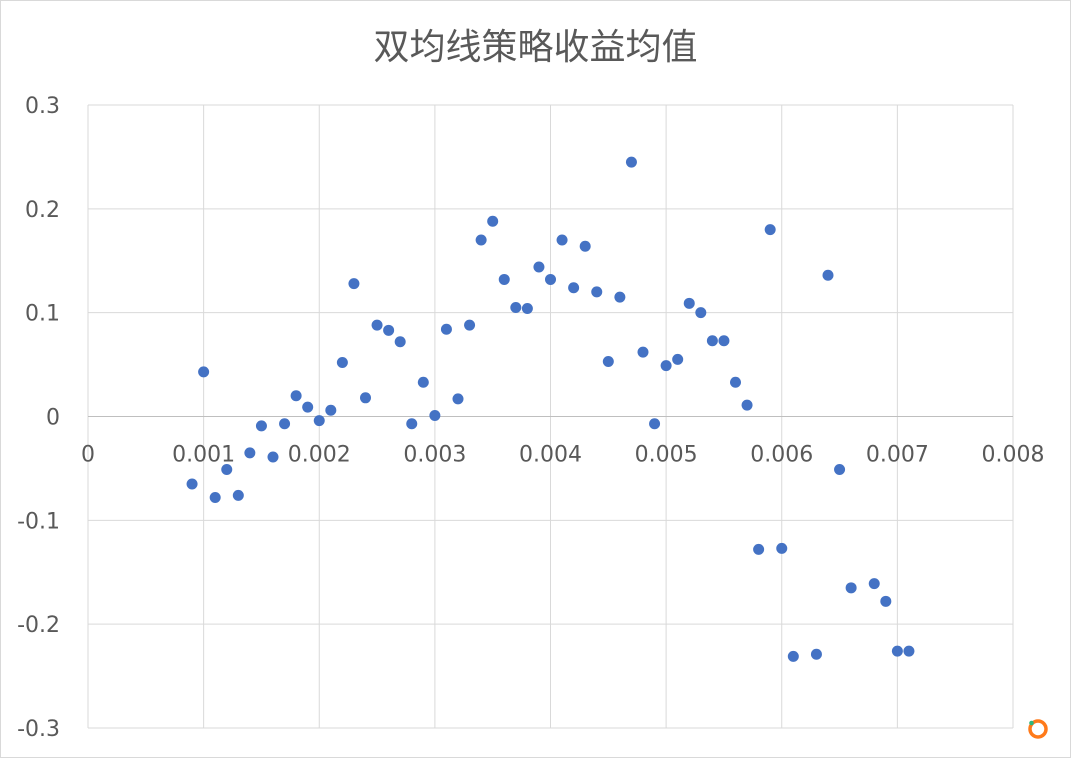 This screenshot has width=1071, height=758. Describe the element at coordinates (319, 455) in the screenshot. I see `x-tick-label: 0.002` at that location.